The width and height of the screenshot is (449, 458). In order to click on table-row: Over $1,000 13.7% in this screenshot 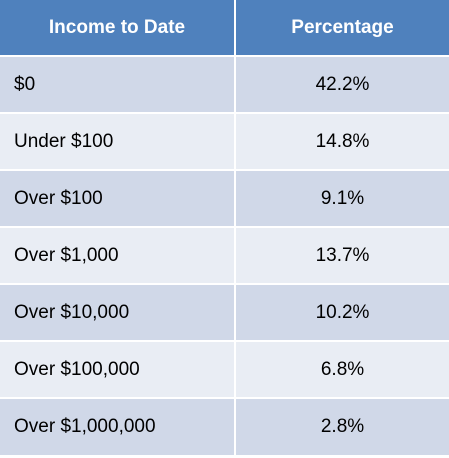, I will do `click(224, 255)`.